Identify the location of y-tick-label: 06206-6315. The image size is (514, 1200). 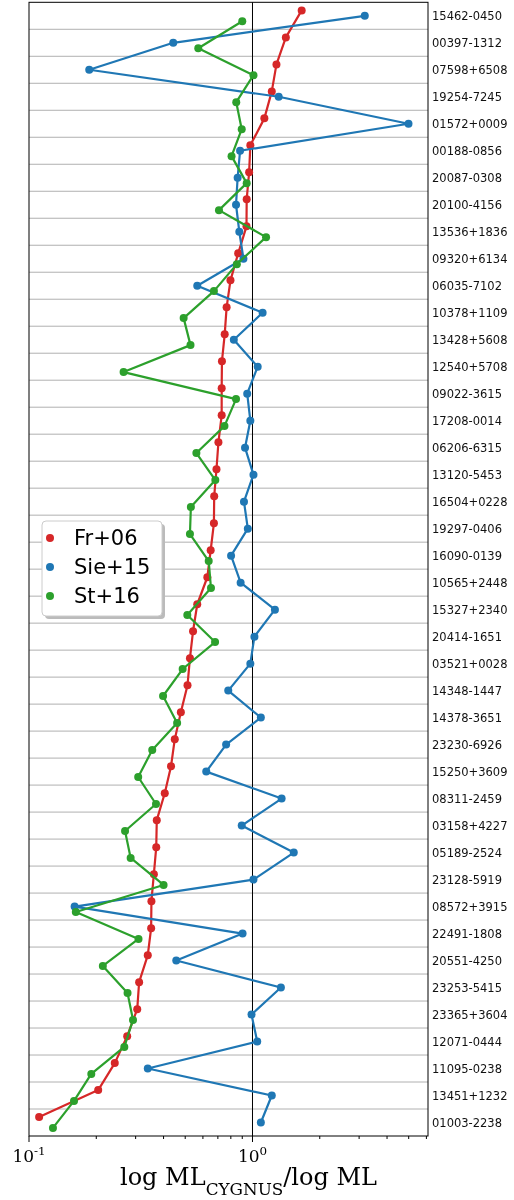
(467, 447).